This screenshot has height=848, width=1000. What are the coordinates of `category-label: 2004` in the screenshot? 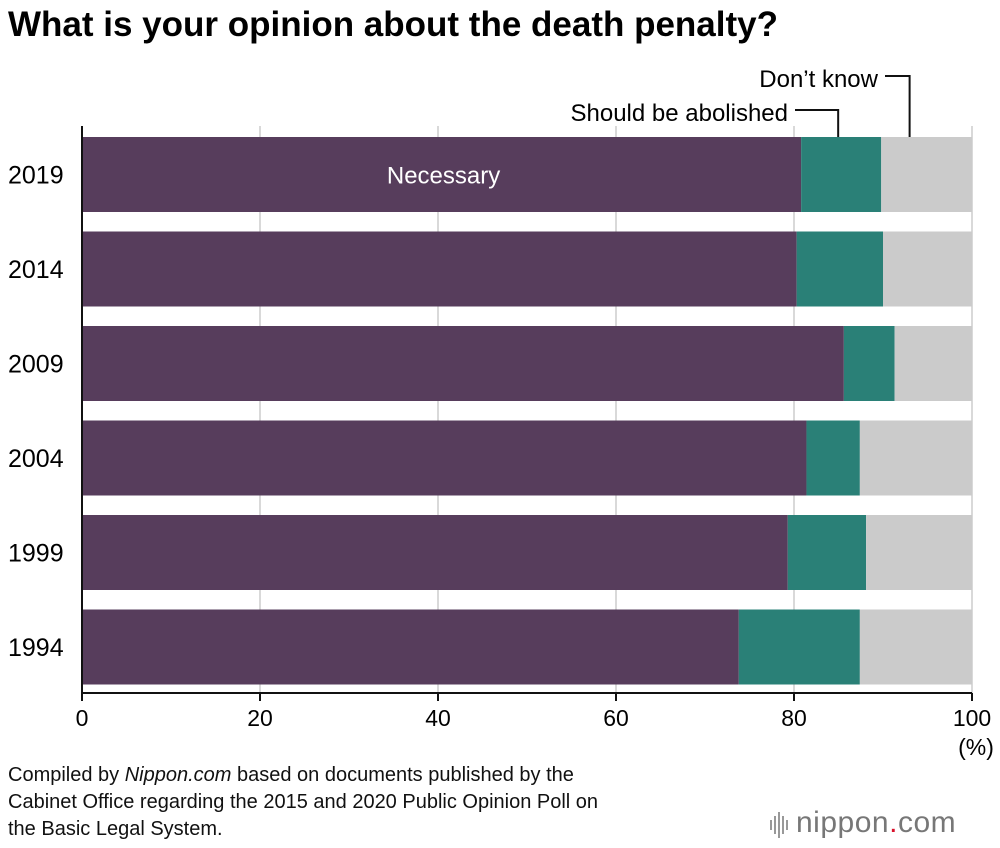 It's located at (36, 459).